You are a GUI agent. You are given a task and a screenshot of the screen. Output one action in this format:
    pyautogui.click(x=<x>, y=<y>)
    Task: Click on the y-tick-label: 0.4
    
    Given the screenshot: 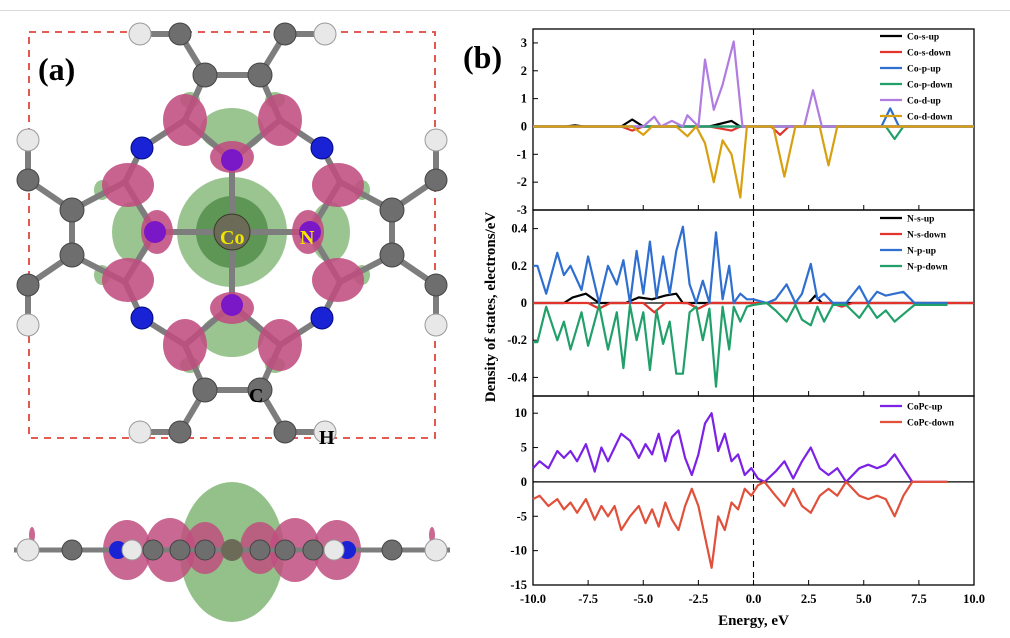 What is the action you would take?
    pyautogui.click(x=519, y=229)
    